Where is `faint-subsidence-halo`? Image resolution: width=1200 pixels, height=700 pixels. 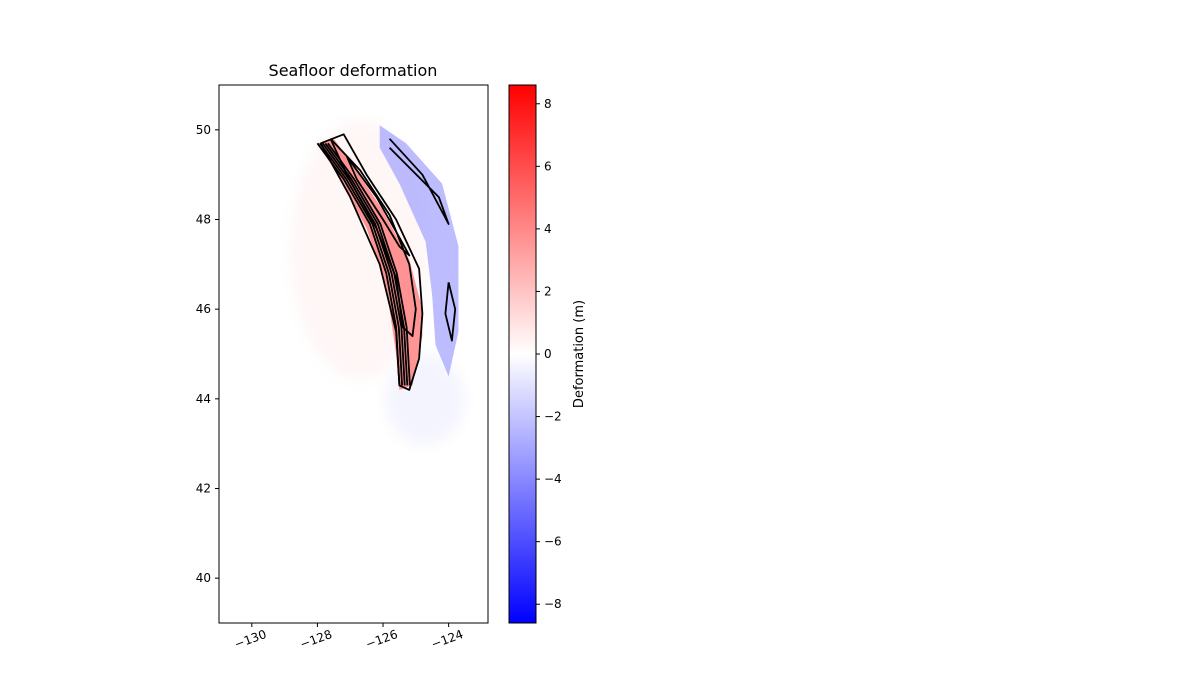
faint-subsidence-halo is located at coordinates (425, 400).